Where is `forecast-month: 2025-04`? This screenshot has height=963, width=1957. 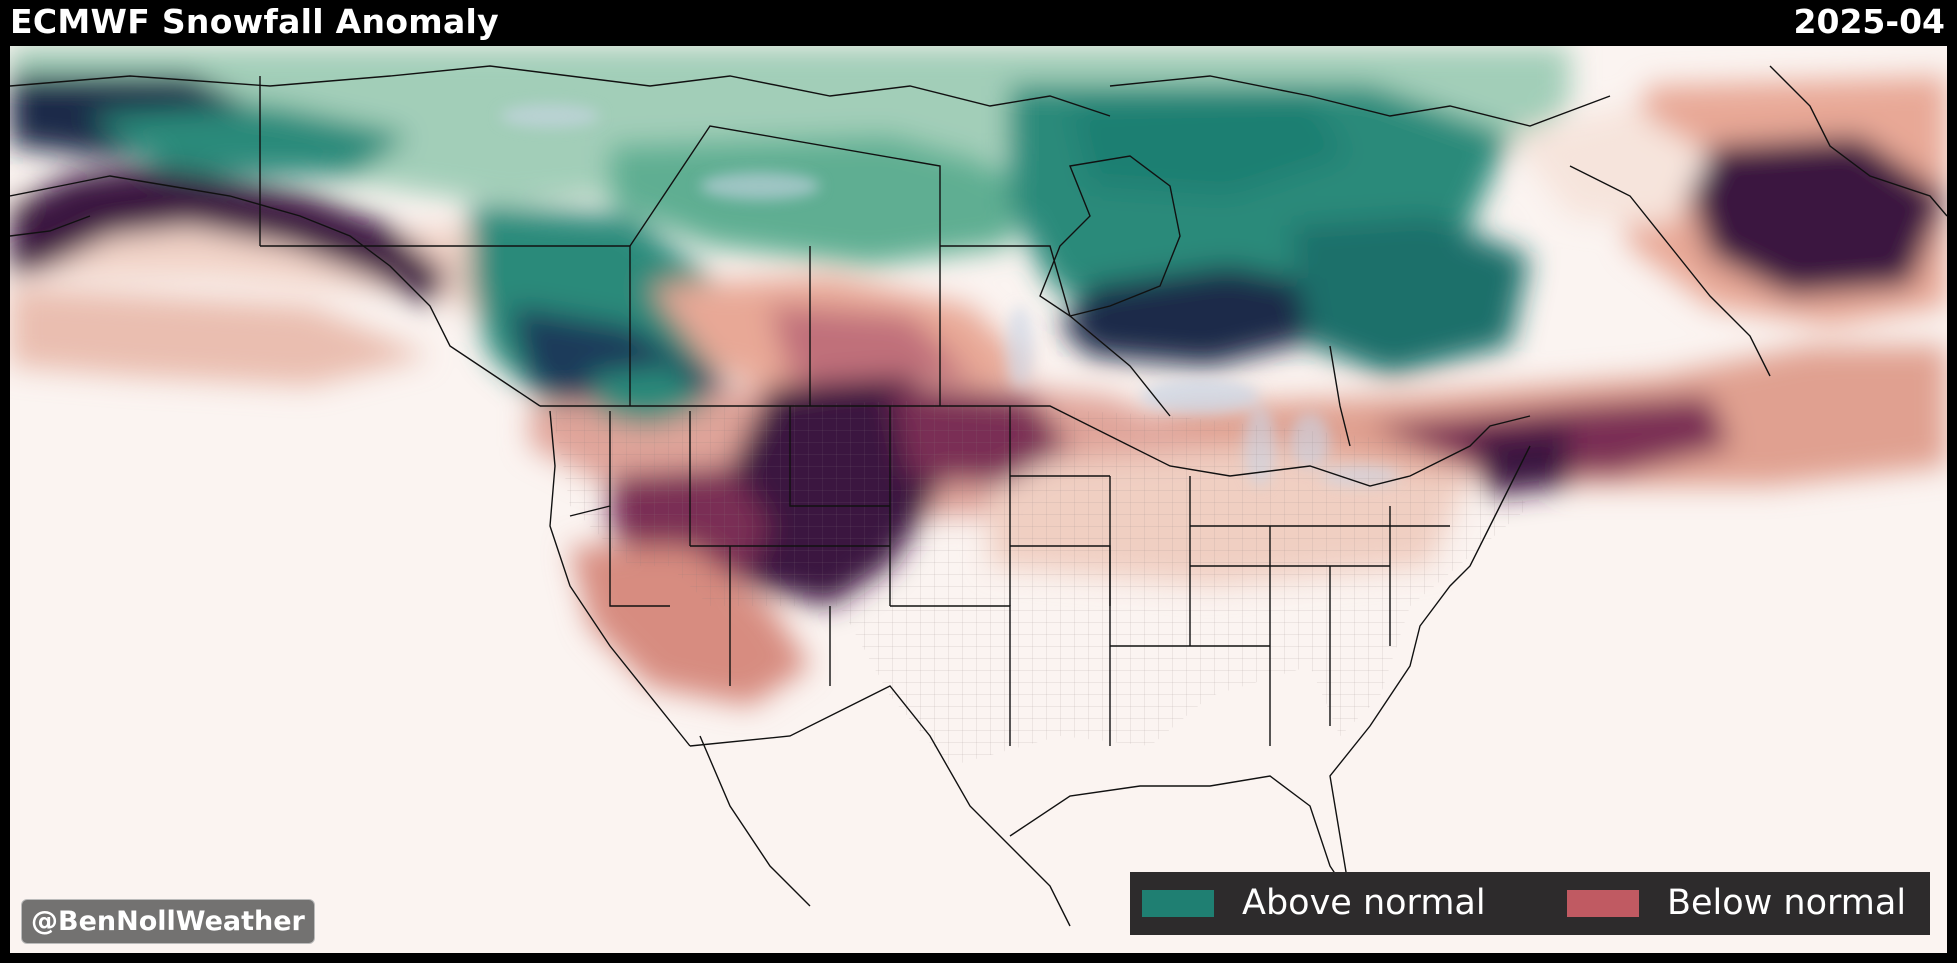 forecast-month: 2025-04 is located at coordinates (1869, 21).